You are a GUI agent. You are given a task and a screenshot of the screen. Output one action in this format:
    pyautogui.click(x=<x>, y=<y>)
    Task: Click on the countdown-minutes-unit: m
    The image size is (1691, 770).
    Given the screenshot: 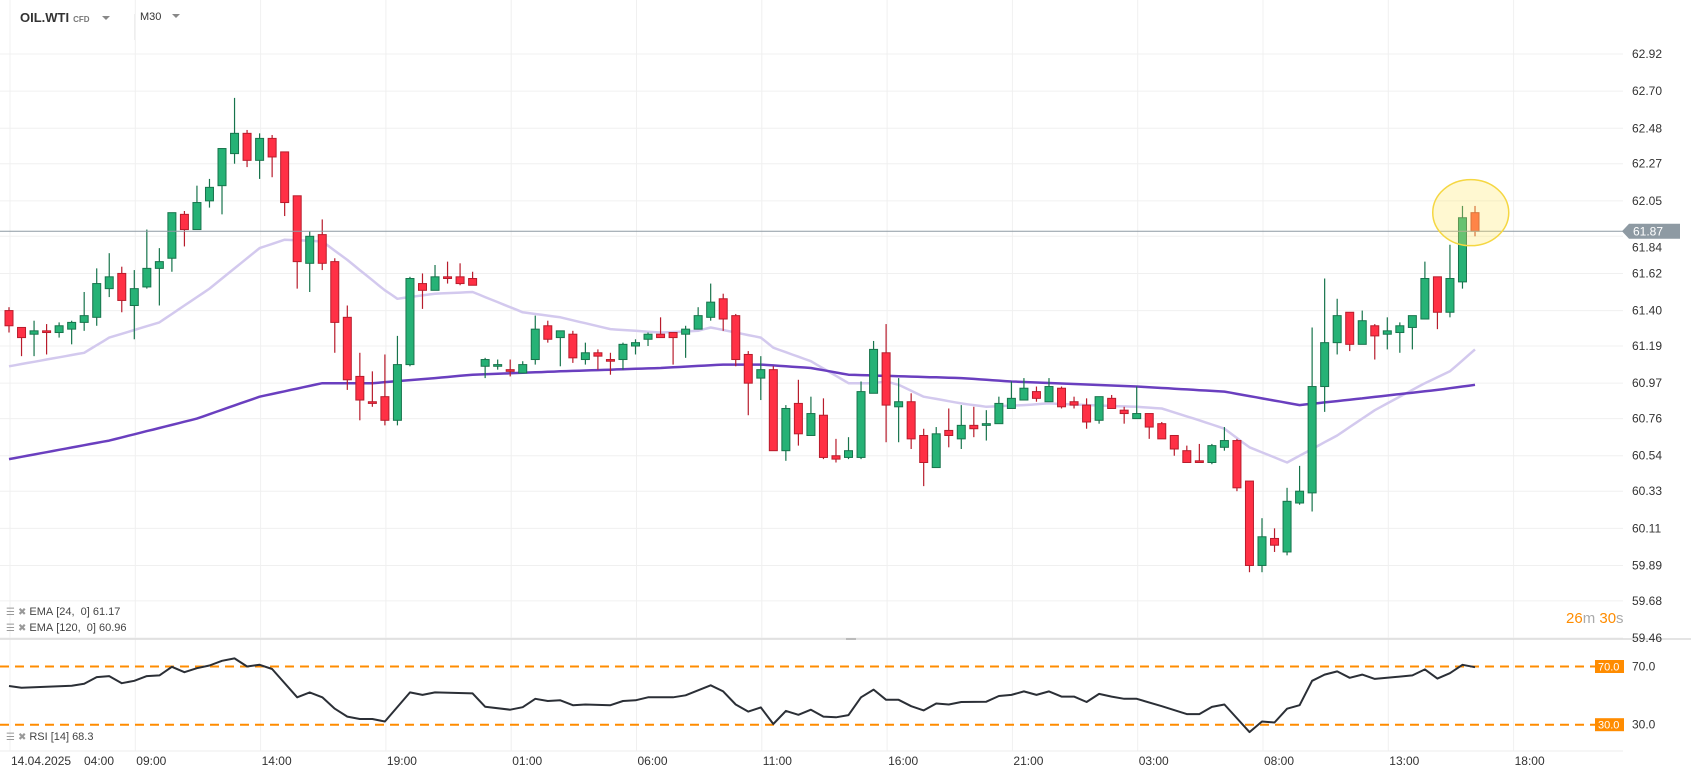 What is the action you would take?
    pyautogui.click(x=1589, y=618)
    